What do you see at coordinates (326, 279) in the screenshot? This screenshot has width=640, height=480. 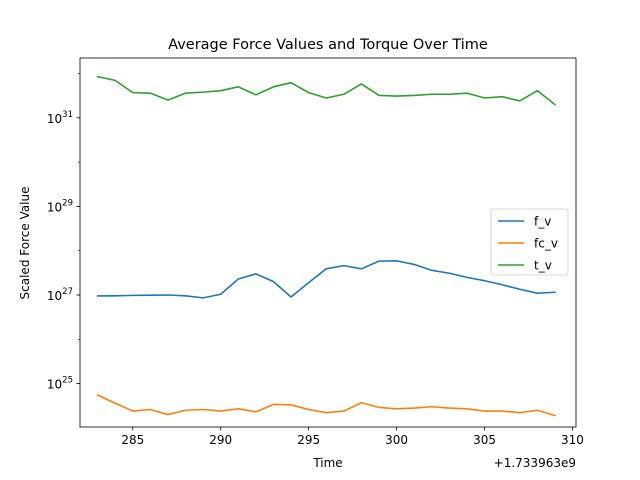 I see `series-line-f-v` at bounding box center [326, 279].